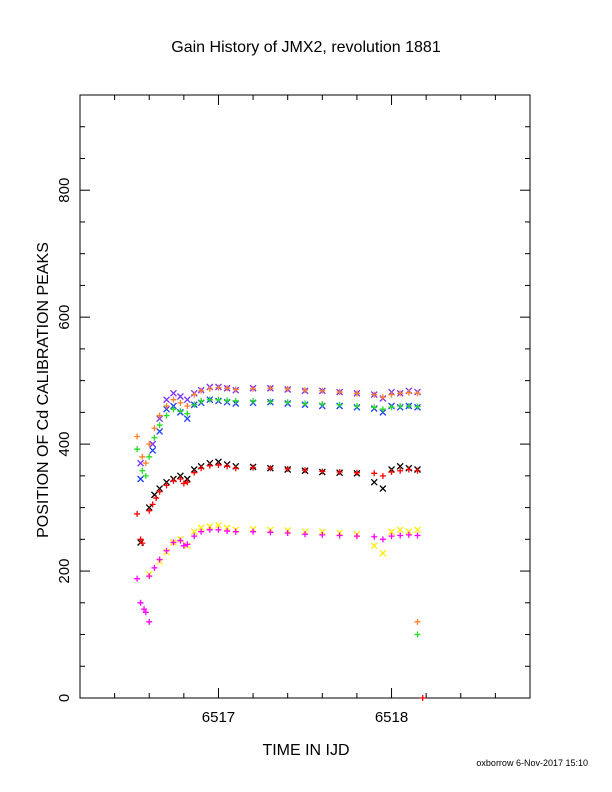 This screenshot has width=612, height=792. I want to click on y-tick-label: 800, so click(64, 190).